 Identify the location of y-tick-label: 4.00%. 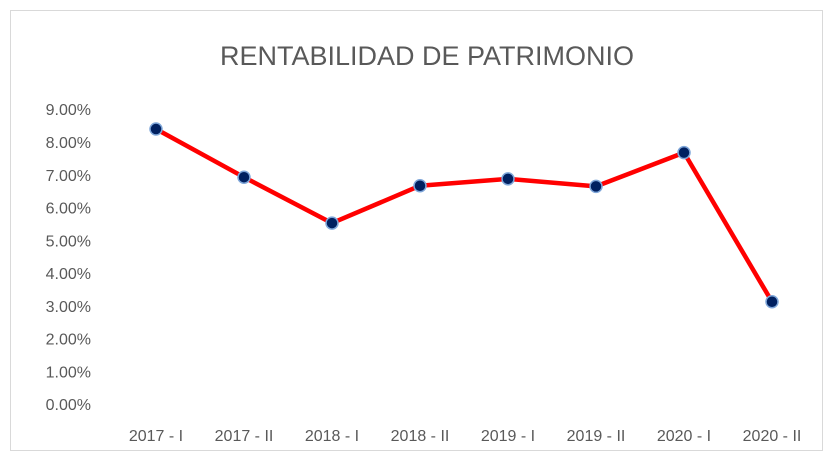
(68, 274).